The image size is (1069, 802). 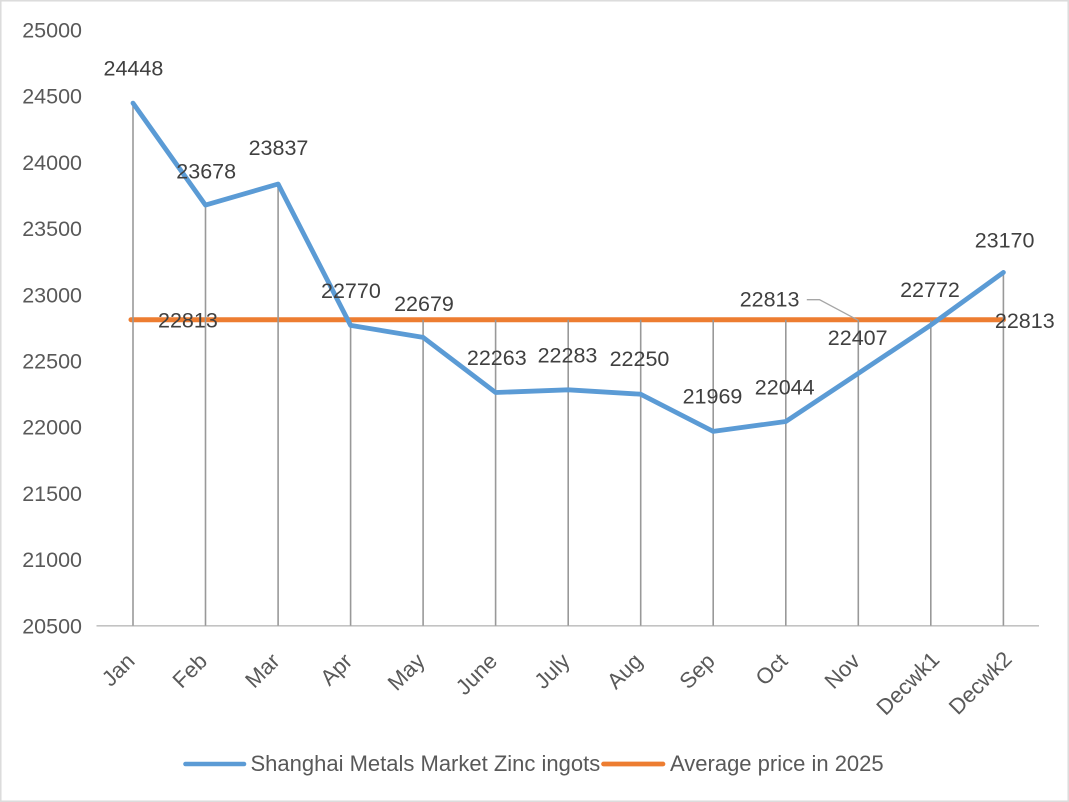 I want to click on svg-text: 23000, so click(x=52, y=295).